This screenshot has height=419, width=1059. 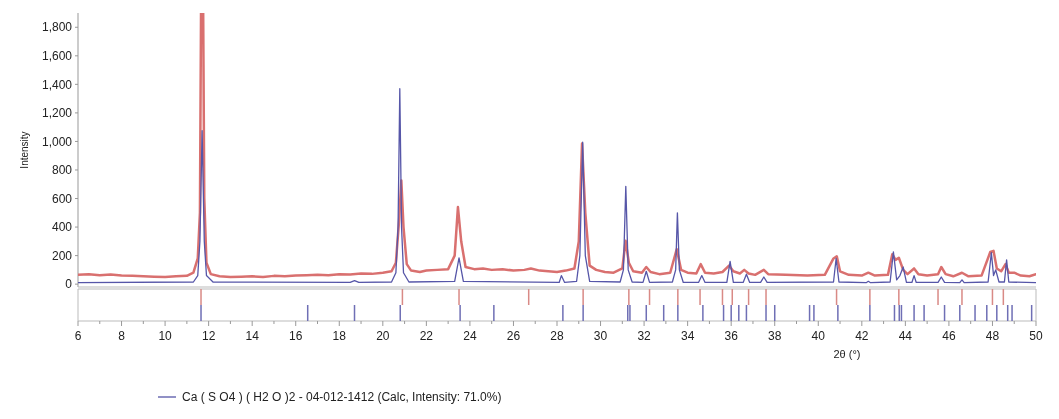 I want to click on x-tick-label: 14, so click(x=252, y=336).